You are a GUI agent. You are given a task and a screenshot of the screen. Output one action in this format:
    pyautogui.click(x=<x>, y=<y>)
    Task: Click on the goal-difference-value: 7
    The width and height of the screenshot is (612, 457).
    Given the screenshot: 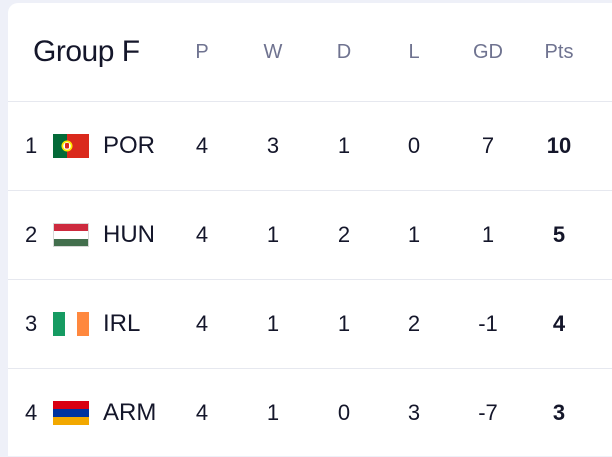 What is the action you would take?
    pyautogui.click(x=488, y=145)
    